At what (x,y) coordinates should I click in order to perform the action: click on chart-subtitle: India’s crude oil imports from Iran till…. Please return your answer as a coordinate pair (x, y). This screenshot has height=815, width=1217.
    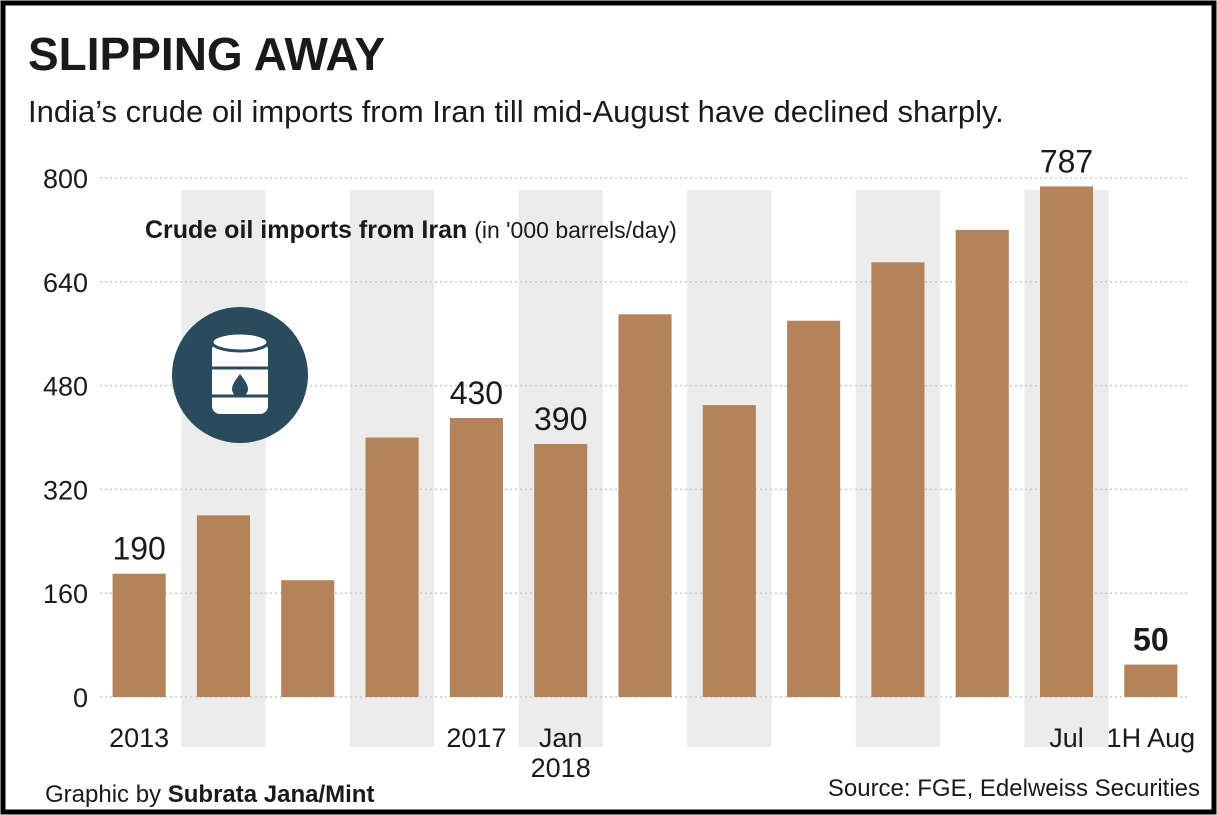
    Looking at the image, I should click on (516, 111).